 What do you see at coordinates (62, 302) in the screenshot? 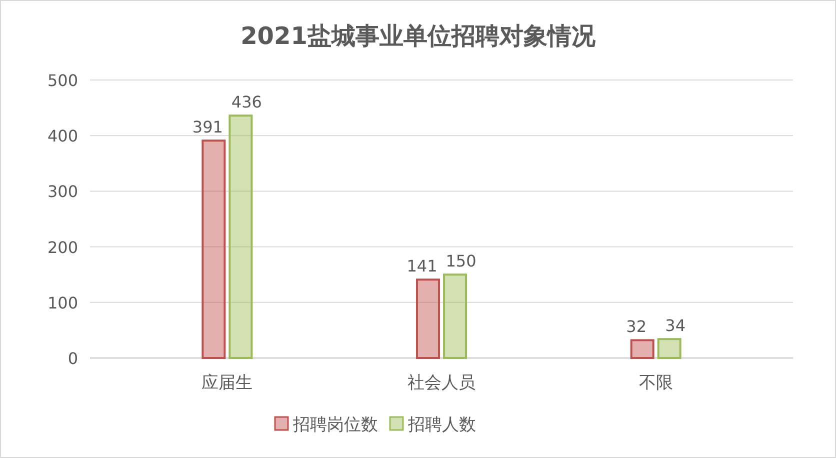
I see `y-tick-label: 100` at bounding box center [62, 302].